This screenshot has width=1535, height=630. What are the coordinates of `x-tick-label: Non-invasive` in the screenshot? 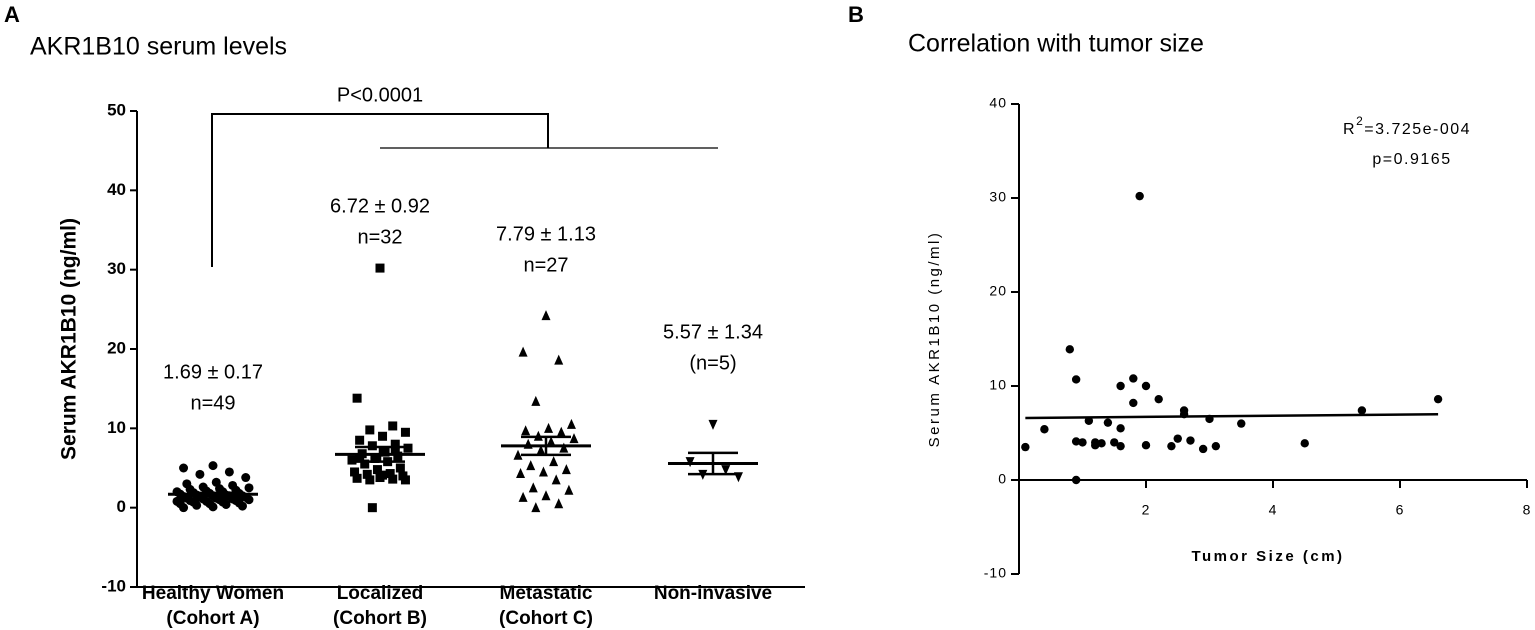 It's located at (713, 593).